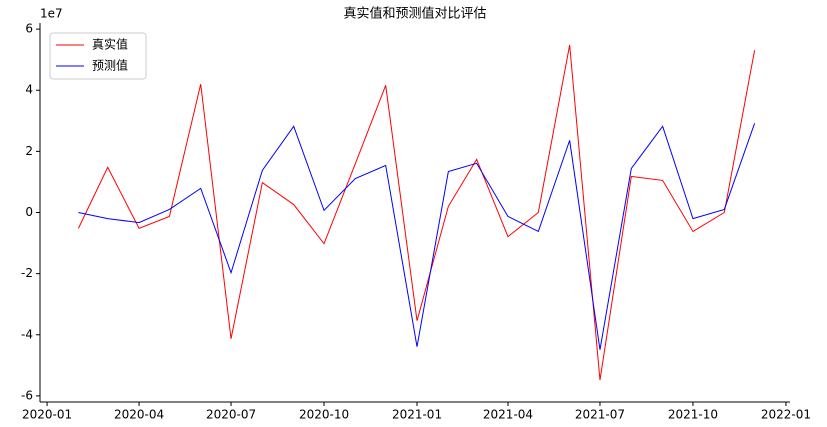  What do you see at coordinates (231, 415) in the screenshot?
I see `x-tick-label: 2020-07` at bounding box center [231, 415].